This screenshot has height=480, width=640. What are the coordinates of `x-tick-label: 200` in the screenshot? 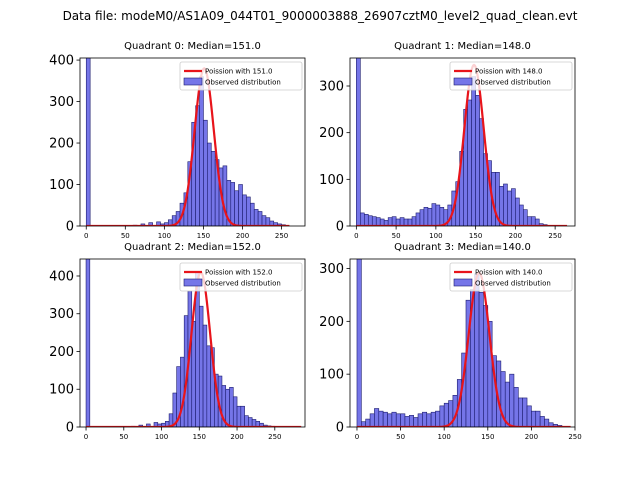 It's located at (242, 236).